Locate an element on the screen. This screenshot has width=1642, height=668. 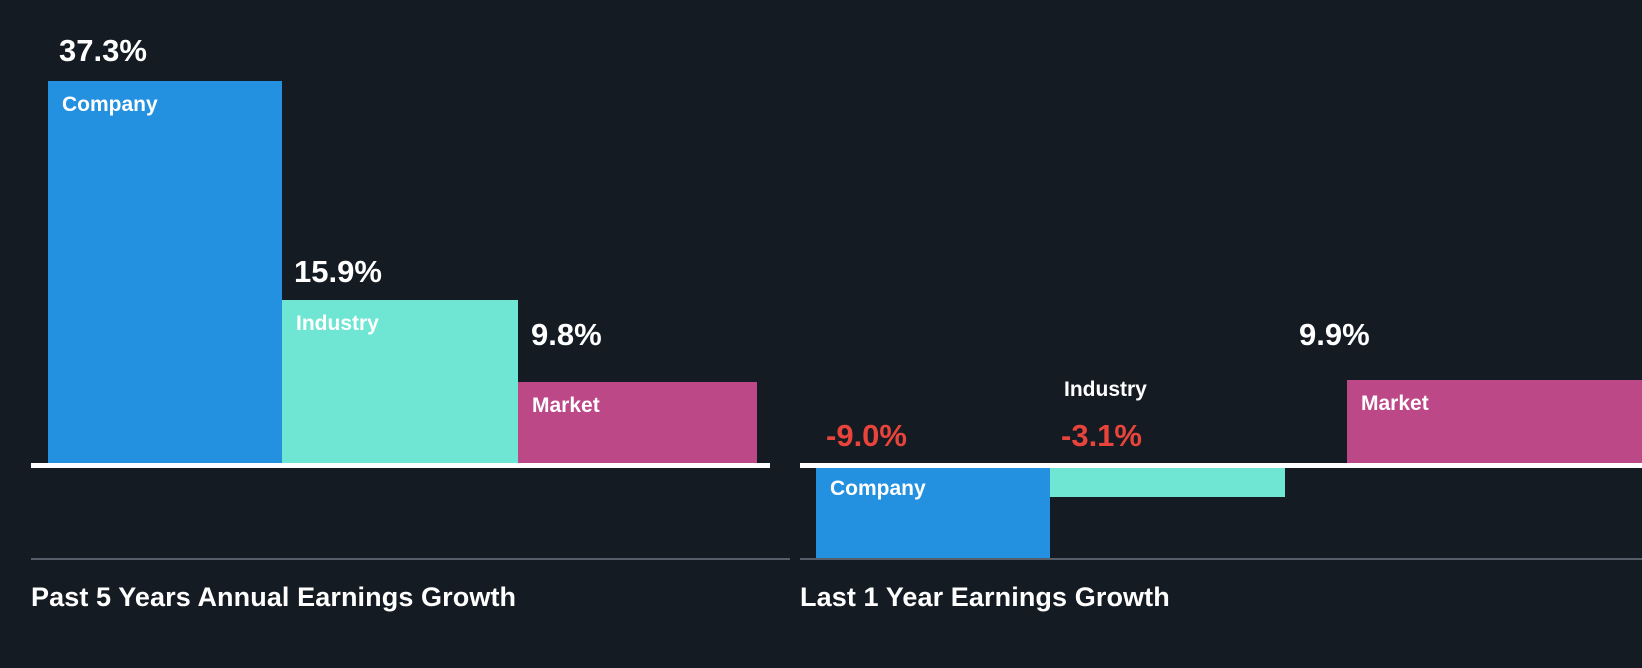
value-label-industry: 15.9% is located at coordinates (338, 271).